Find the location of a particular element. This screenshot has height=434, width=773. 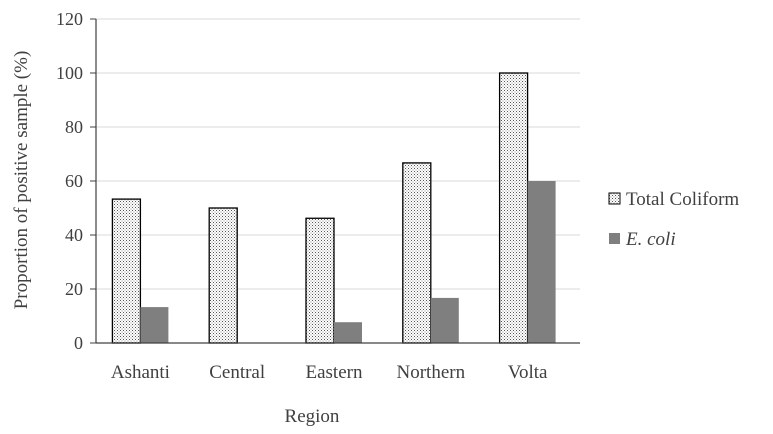

legend-swatch-e-coli is located at coordinates (614, 238).